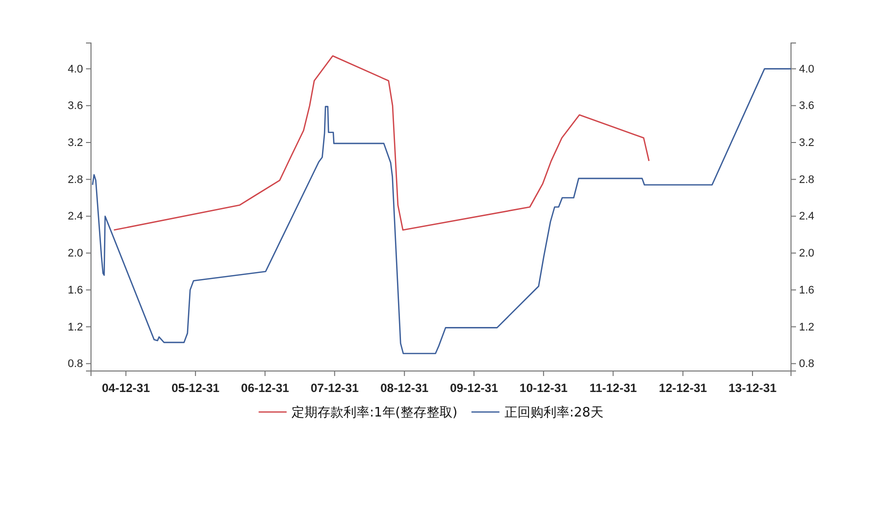  What do you see at coordinates (806, 327) in the screenshot?
I see `y2-tick-label: 1.2` at bounding box center [806, 327].